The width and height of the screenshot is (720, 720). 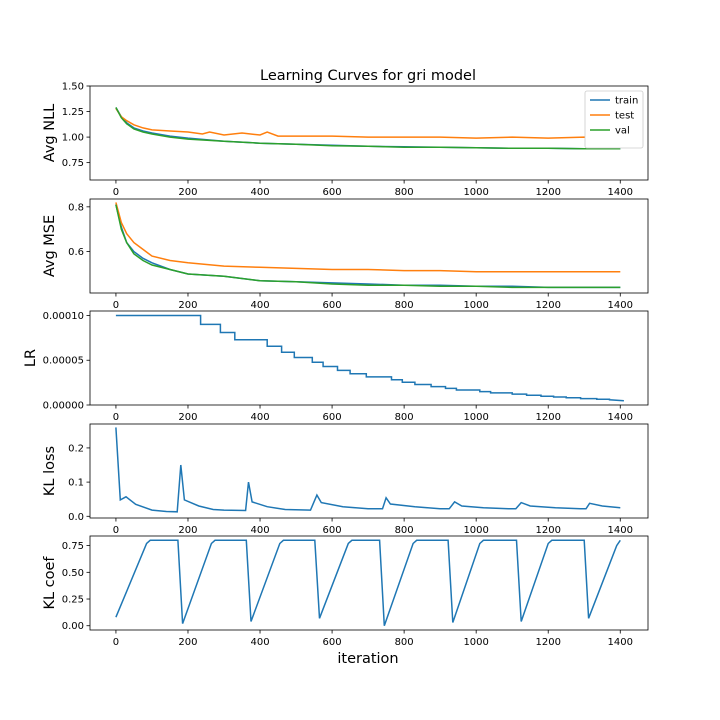 I want to click on axes-frame-mse, so click(x=369, y=246).